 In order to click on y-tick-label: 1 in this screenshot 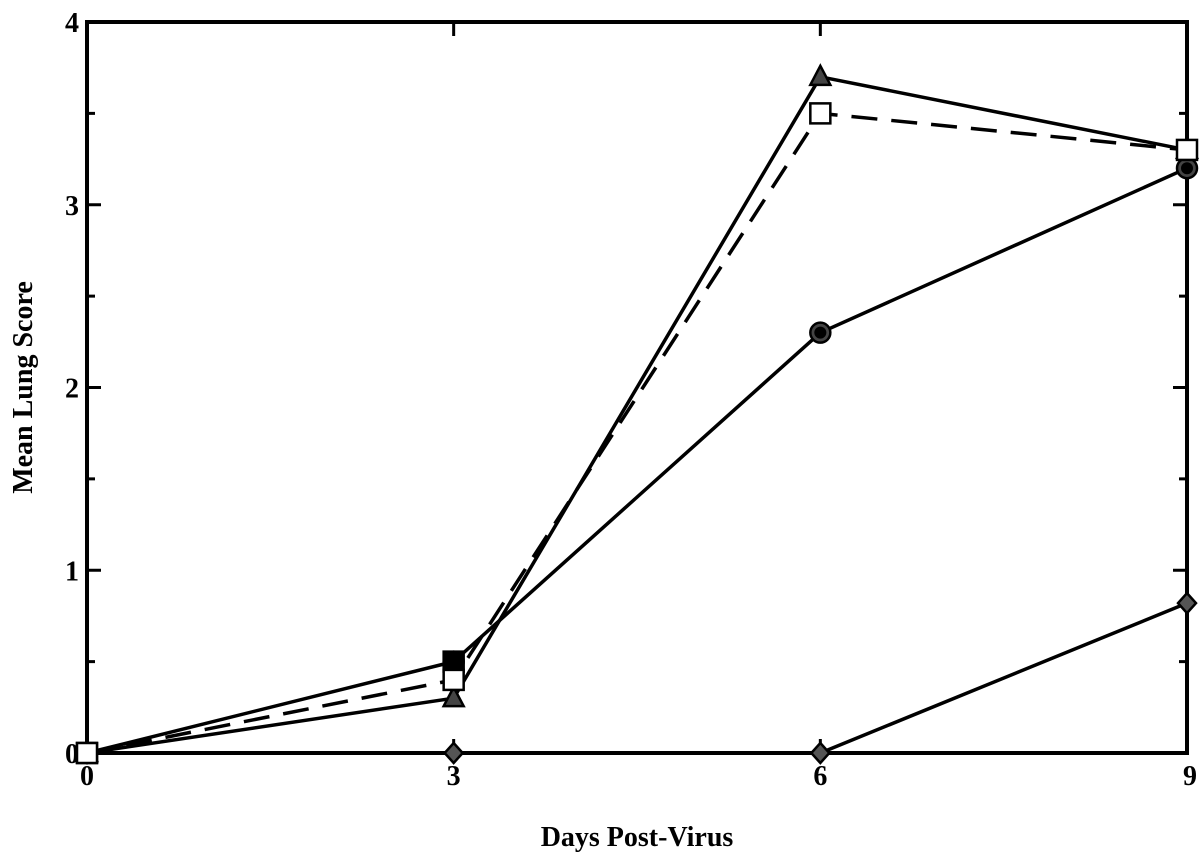, I will do `click(72, 571)`.